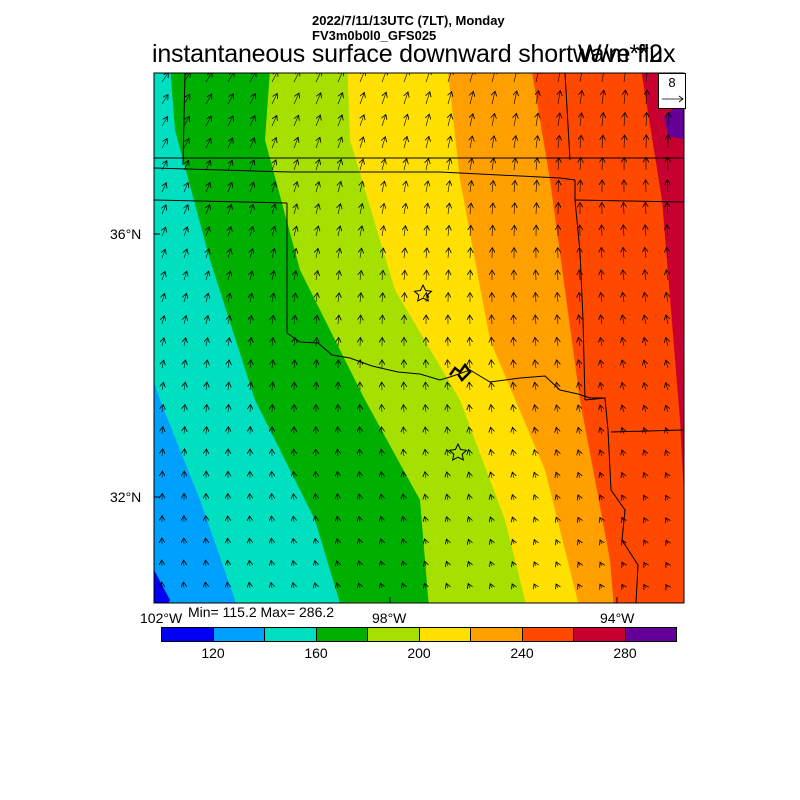  I want to click on colorbar-label: 240, so click(522, 653).